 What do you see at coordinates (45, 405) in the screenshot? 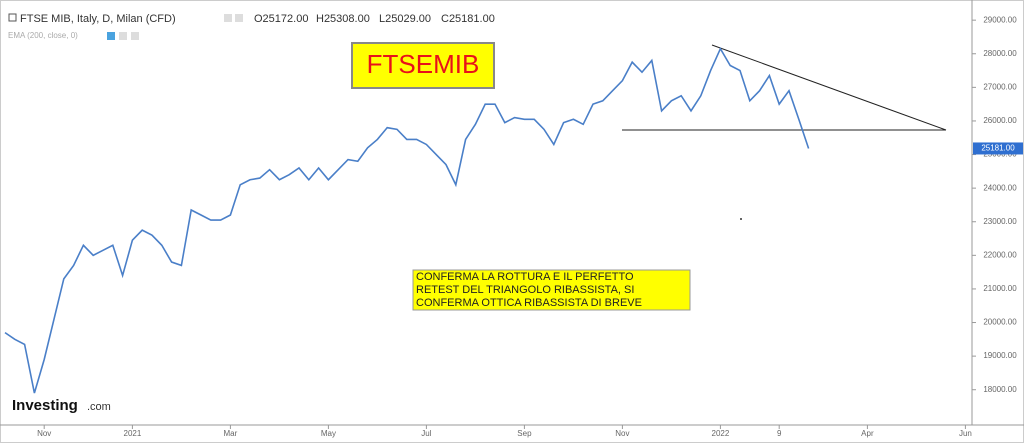
I see `logo: Investing` at bounding box center [45, 405].